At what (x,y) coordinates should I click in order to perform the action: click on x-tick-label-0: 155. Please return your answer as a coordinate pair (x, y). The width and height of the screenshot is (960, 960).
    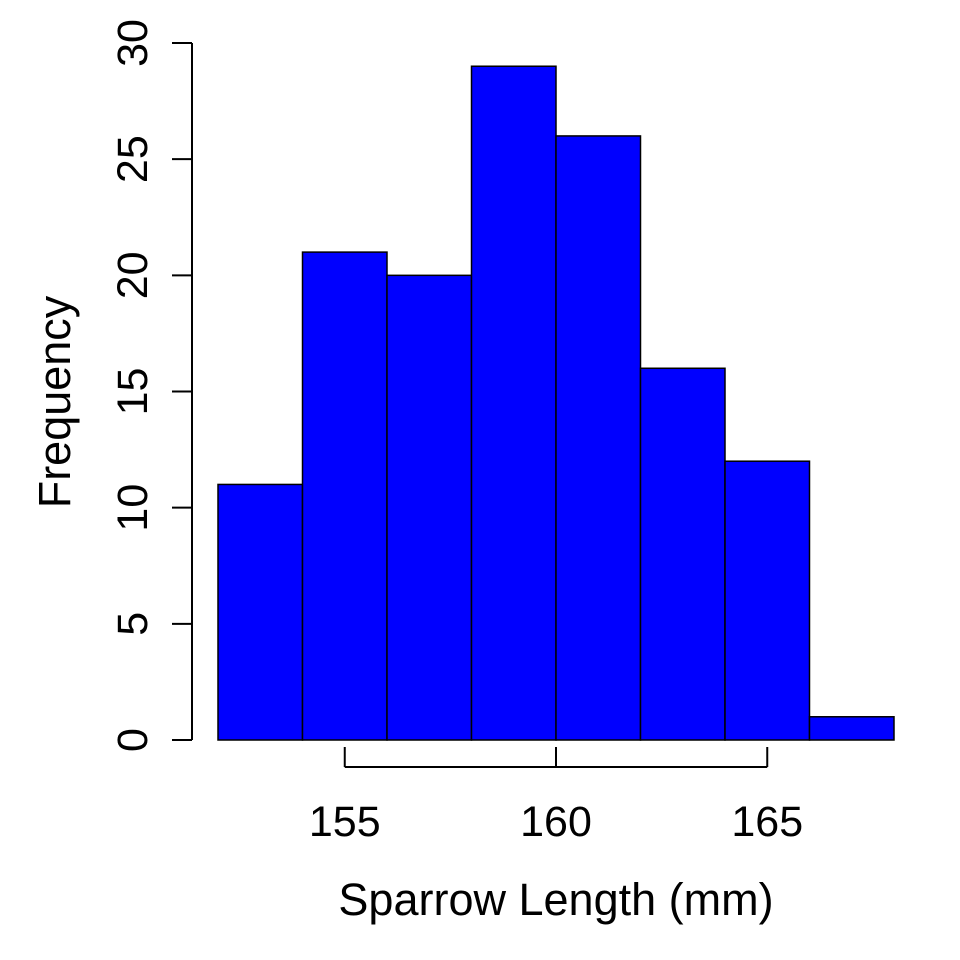
    Looking at the image, I should click on (345, 822).